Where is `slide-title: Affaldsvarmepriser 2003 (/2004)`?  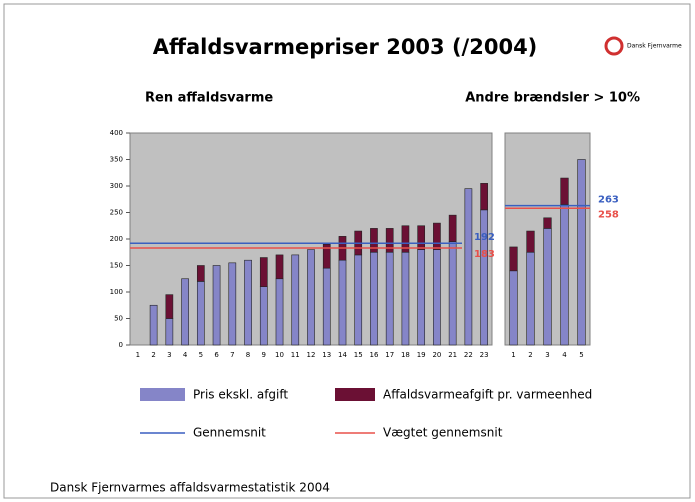 slide-title: Affaldsvarmepriser 2003 (/2004) is located at coordinates (345, 47).